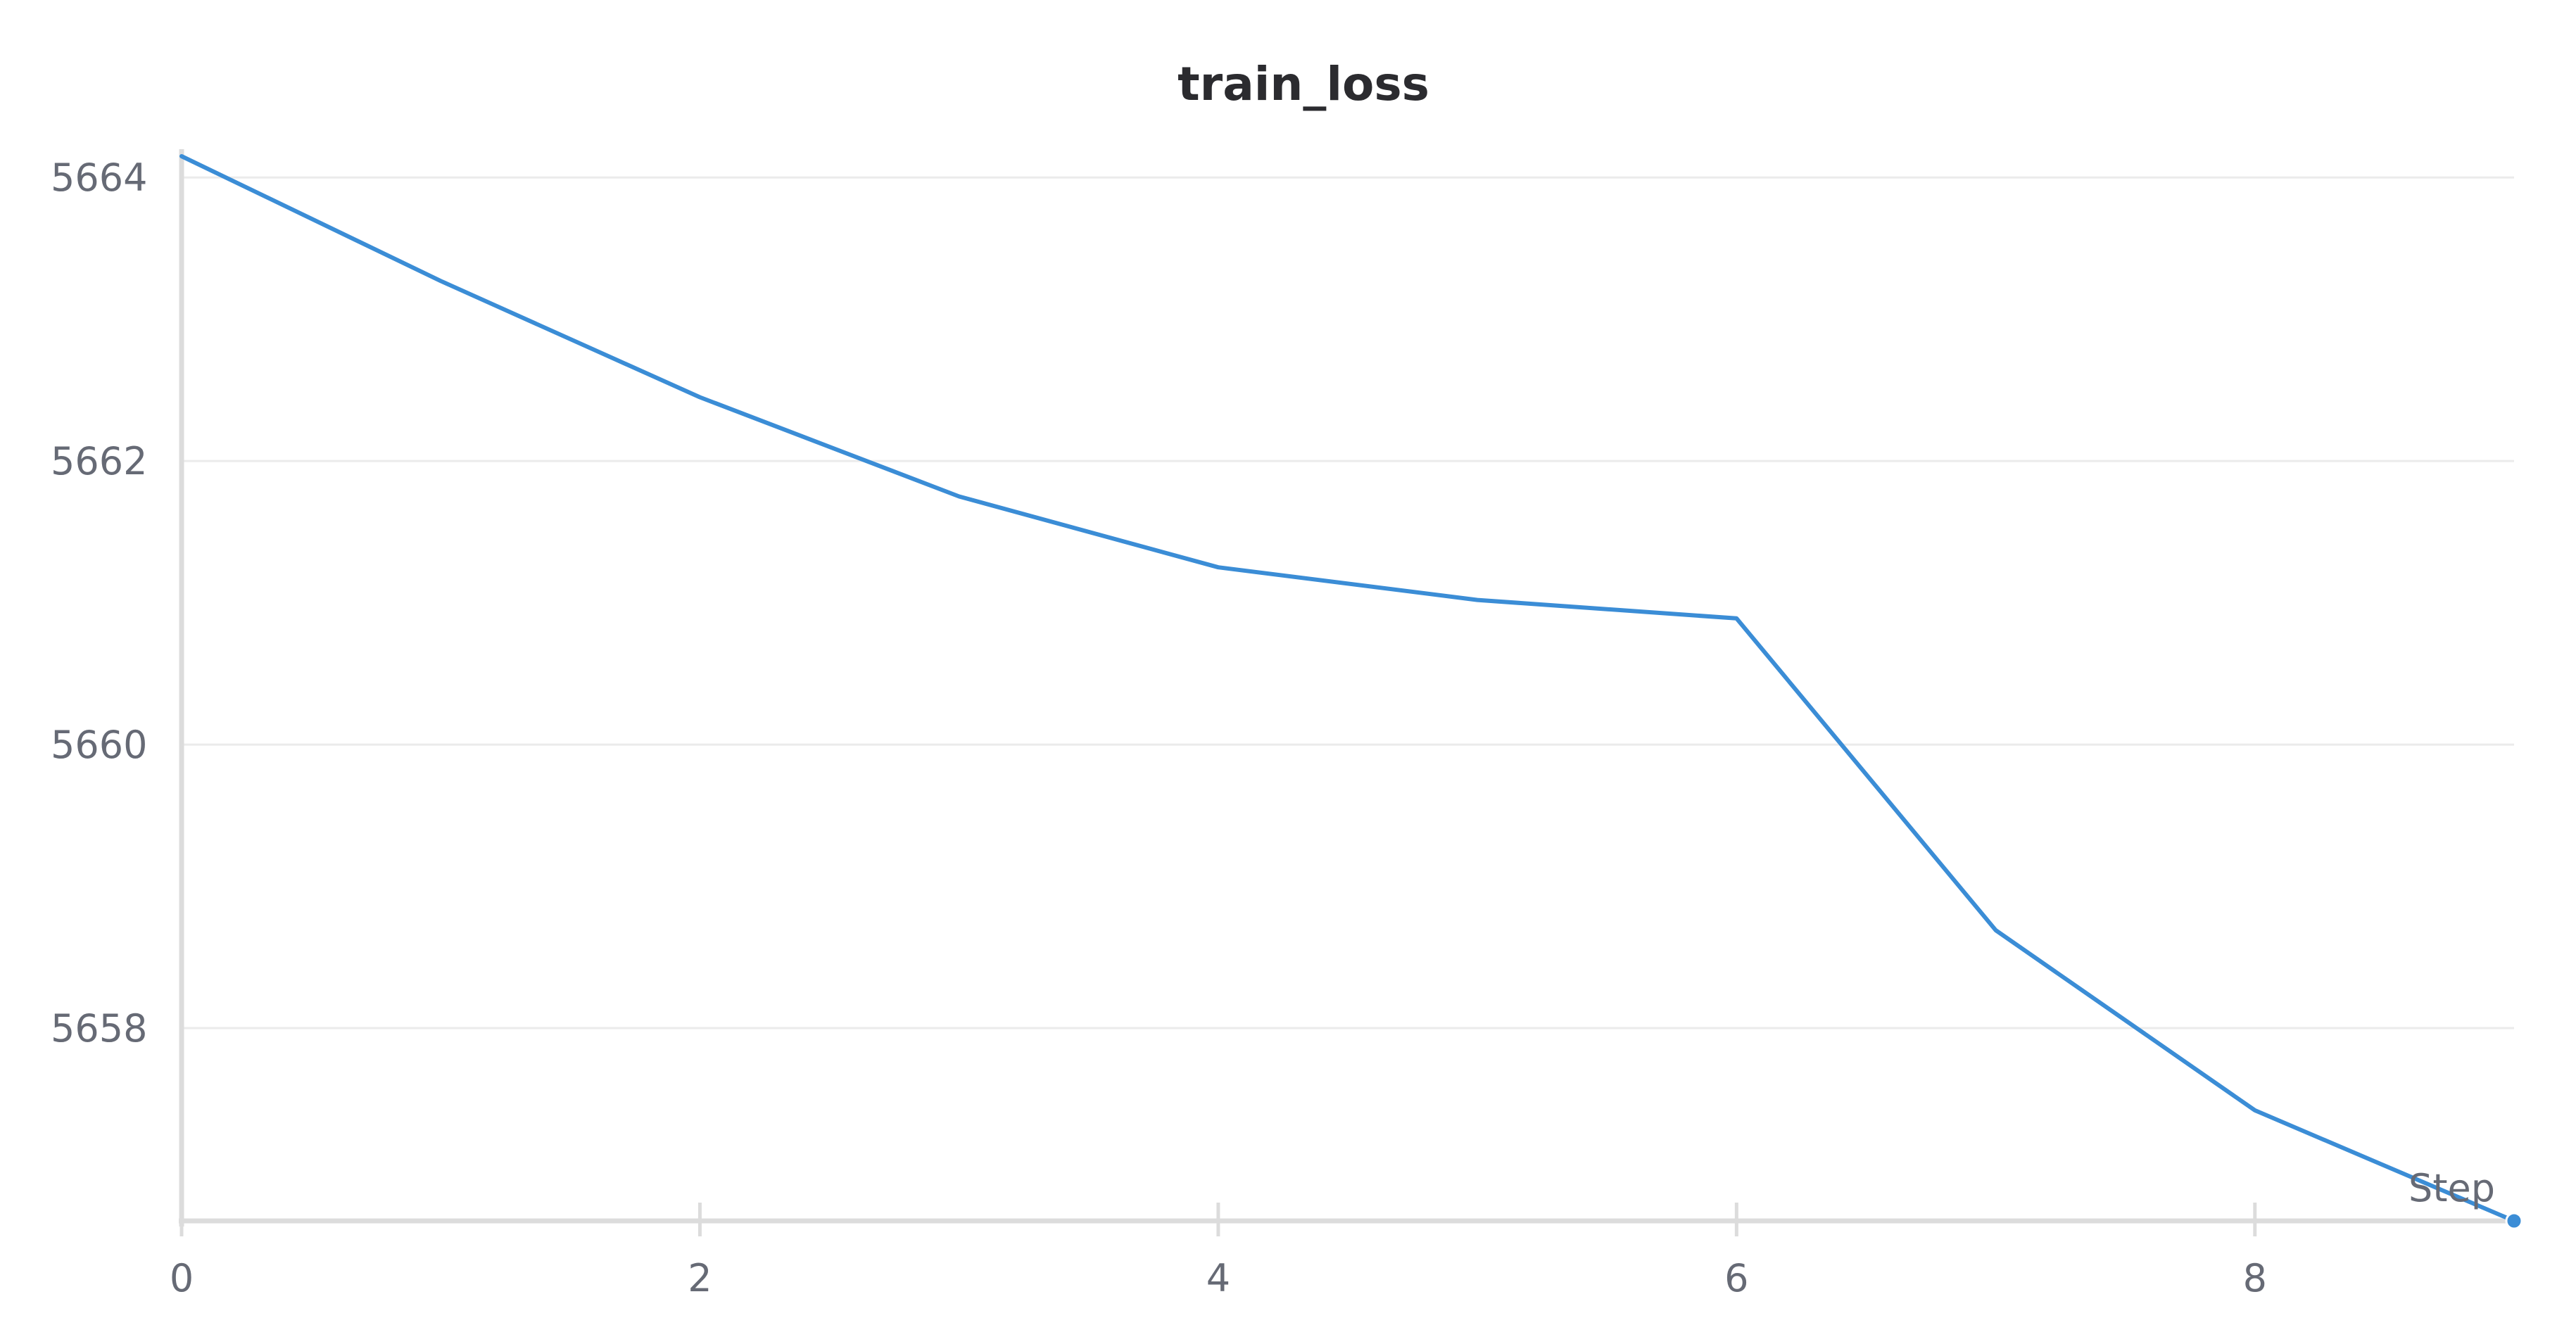 The image size is (2576, 1337). What do you see at coordinates (700, 1278) in the screenshot?
I see `x-tick-label: 2` at bounding box center [700, 1278].